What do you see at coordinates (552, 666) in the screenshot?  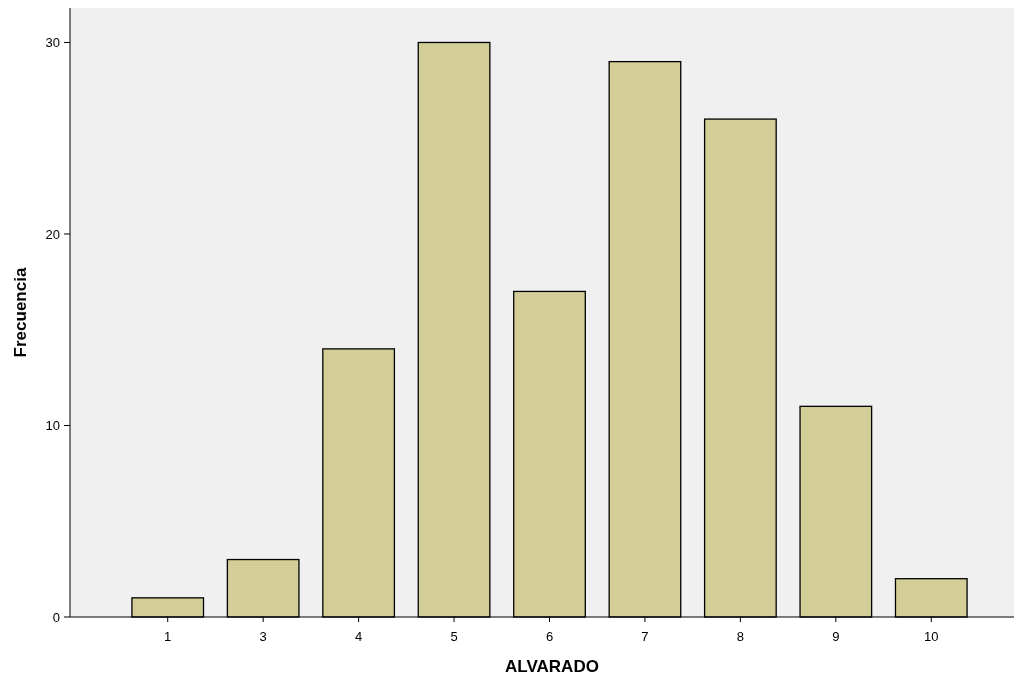 I see `x-axis-title: ALVARADO` at bounding box center [552, 666].